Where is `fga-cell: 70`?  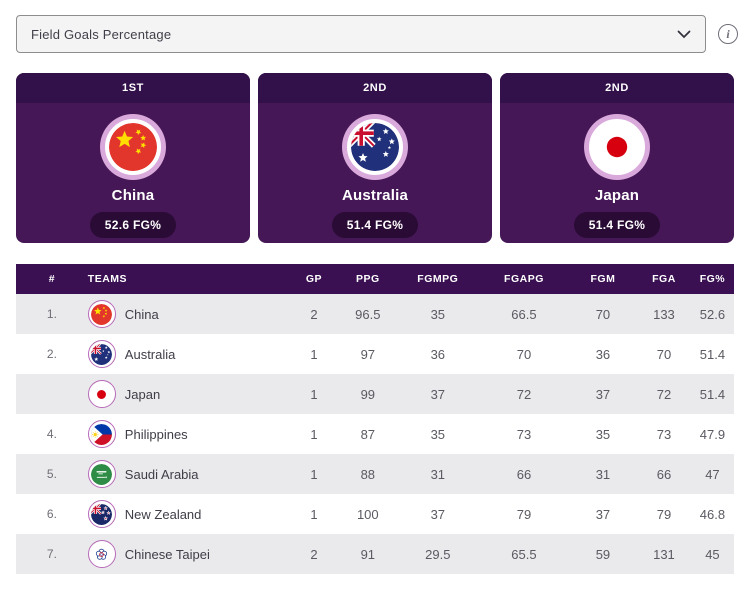 fga-cell: 70 is located at coordinates (664, 354).